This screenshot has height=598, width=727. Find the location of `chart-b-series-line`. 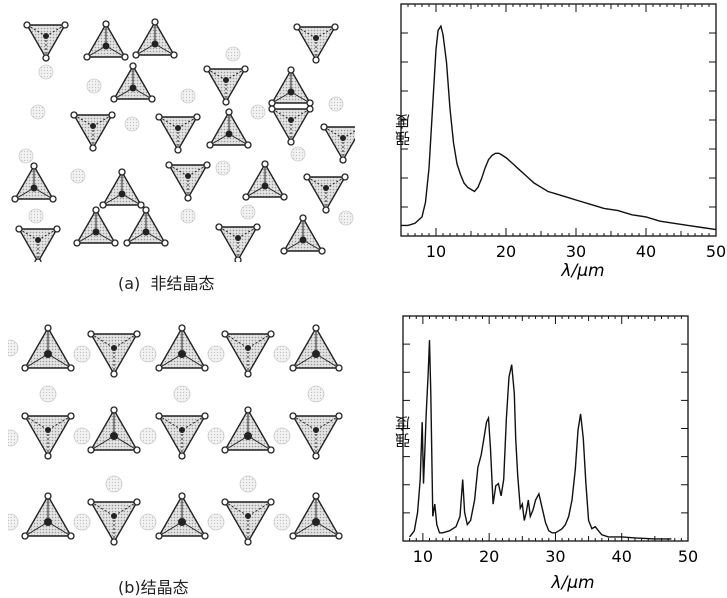

chart-b-series-line is located at coordinates (540, 440).